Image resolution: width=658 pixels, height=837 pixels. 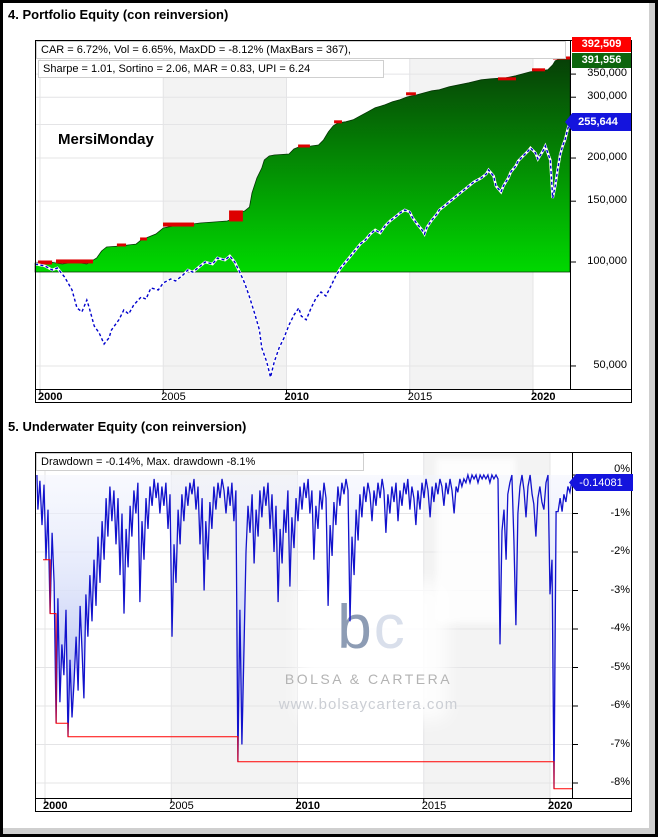 What do you see at coordinates (610, 364) in the screenshot?
I see `equity-y-tick-label: 50,000` at bounding box center [610, 364].